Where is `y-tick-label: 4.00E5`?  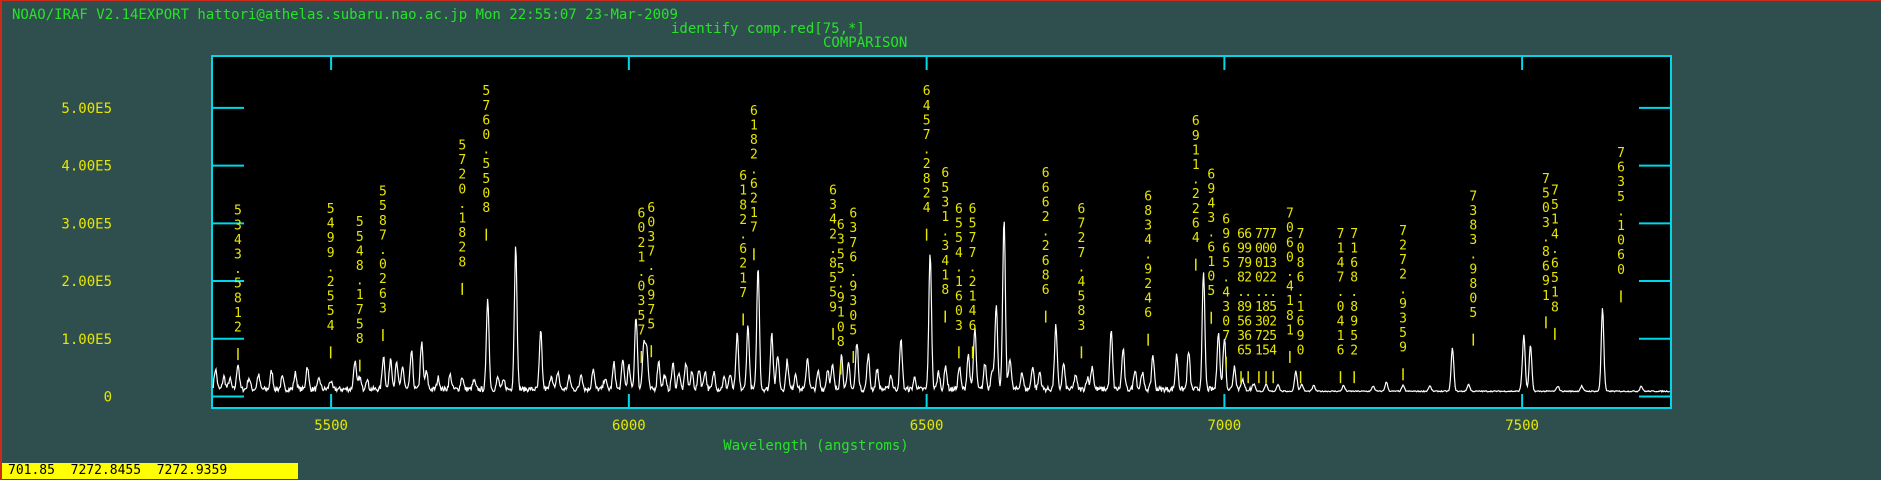
y-tick-label: 4.00E5 is located at coordinates (86, 167).